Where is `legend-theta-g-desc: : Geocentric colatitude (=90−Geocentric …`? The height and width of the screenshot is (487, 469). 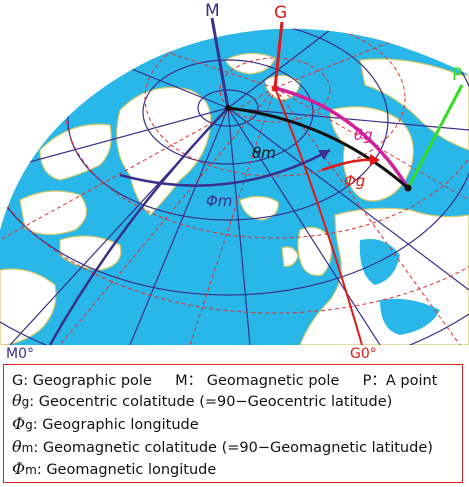
legend-theta-g-desc: : Geocentric colatitude (=90−Geocentric … is located at coordinates (211, 402).